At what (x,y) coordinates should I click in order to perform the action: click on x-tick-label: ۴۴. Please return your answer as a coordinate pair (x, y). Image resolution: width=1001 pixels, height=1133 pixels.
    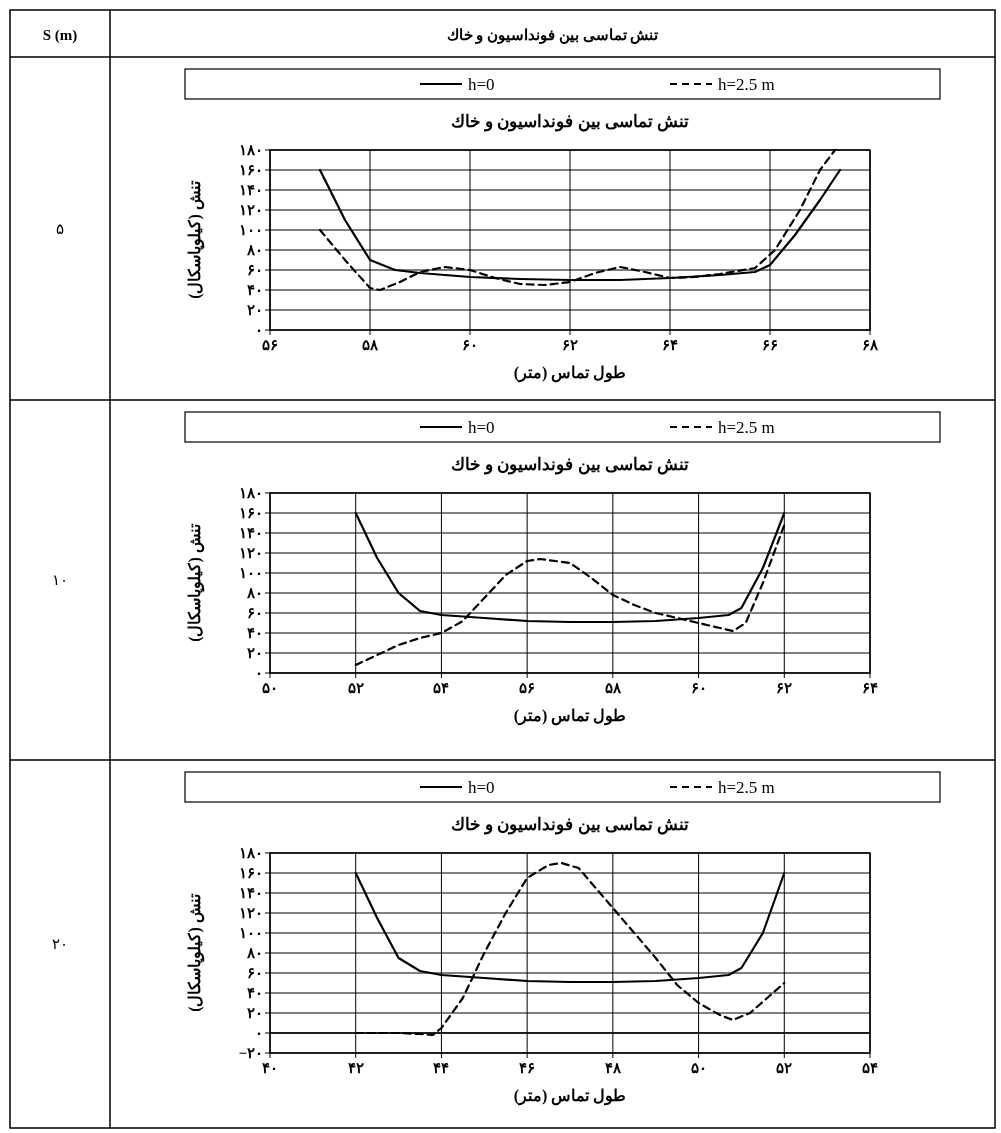
    Looking at the image, I should click on (441, 1068).